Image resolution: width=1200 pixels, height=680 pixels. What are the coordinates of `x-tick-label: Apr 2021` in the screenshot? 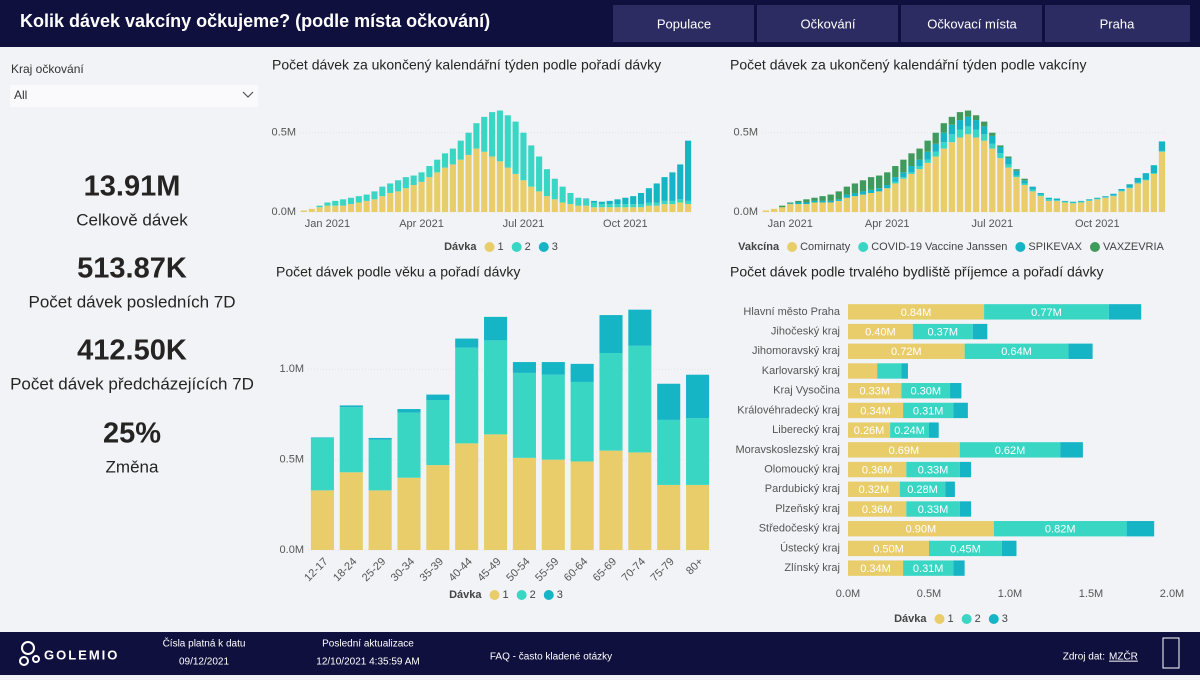 It's located at (421, 224).